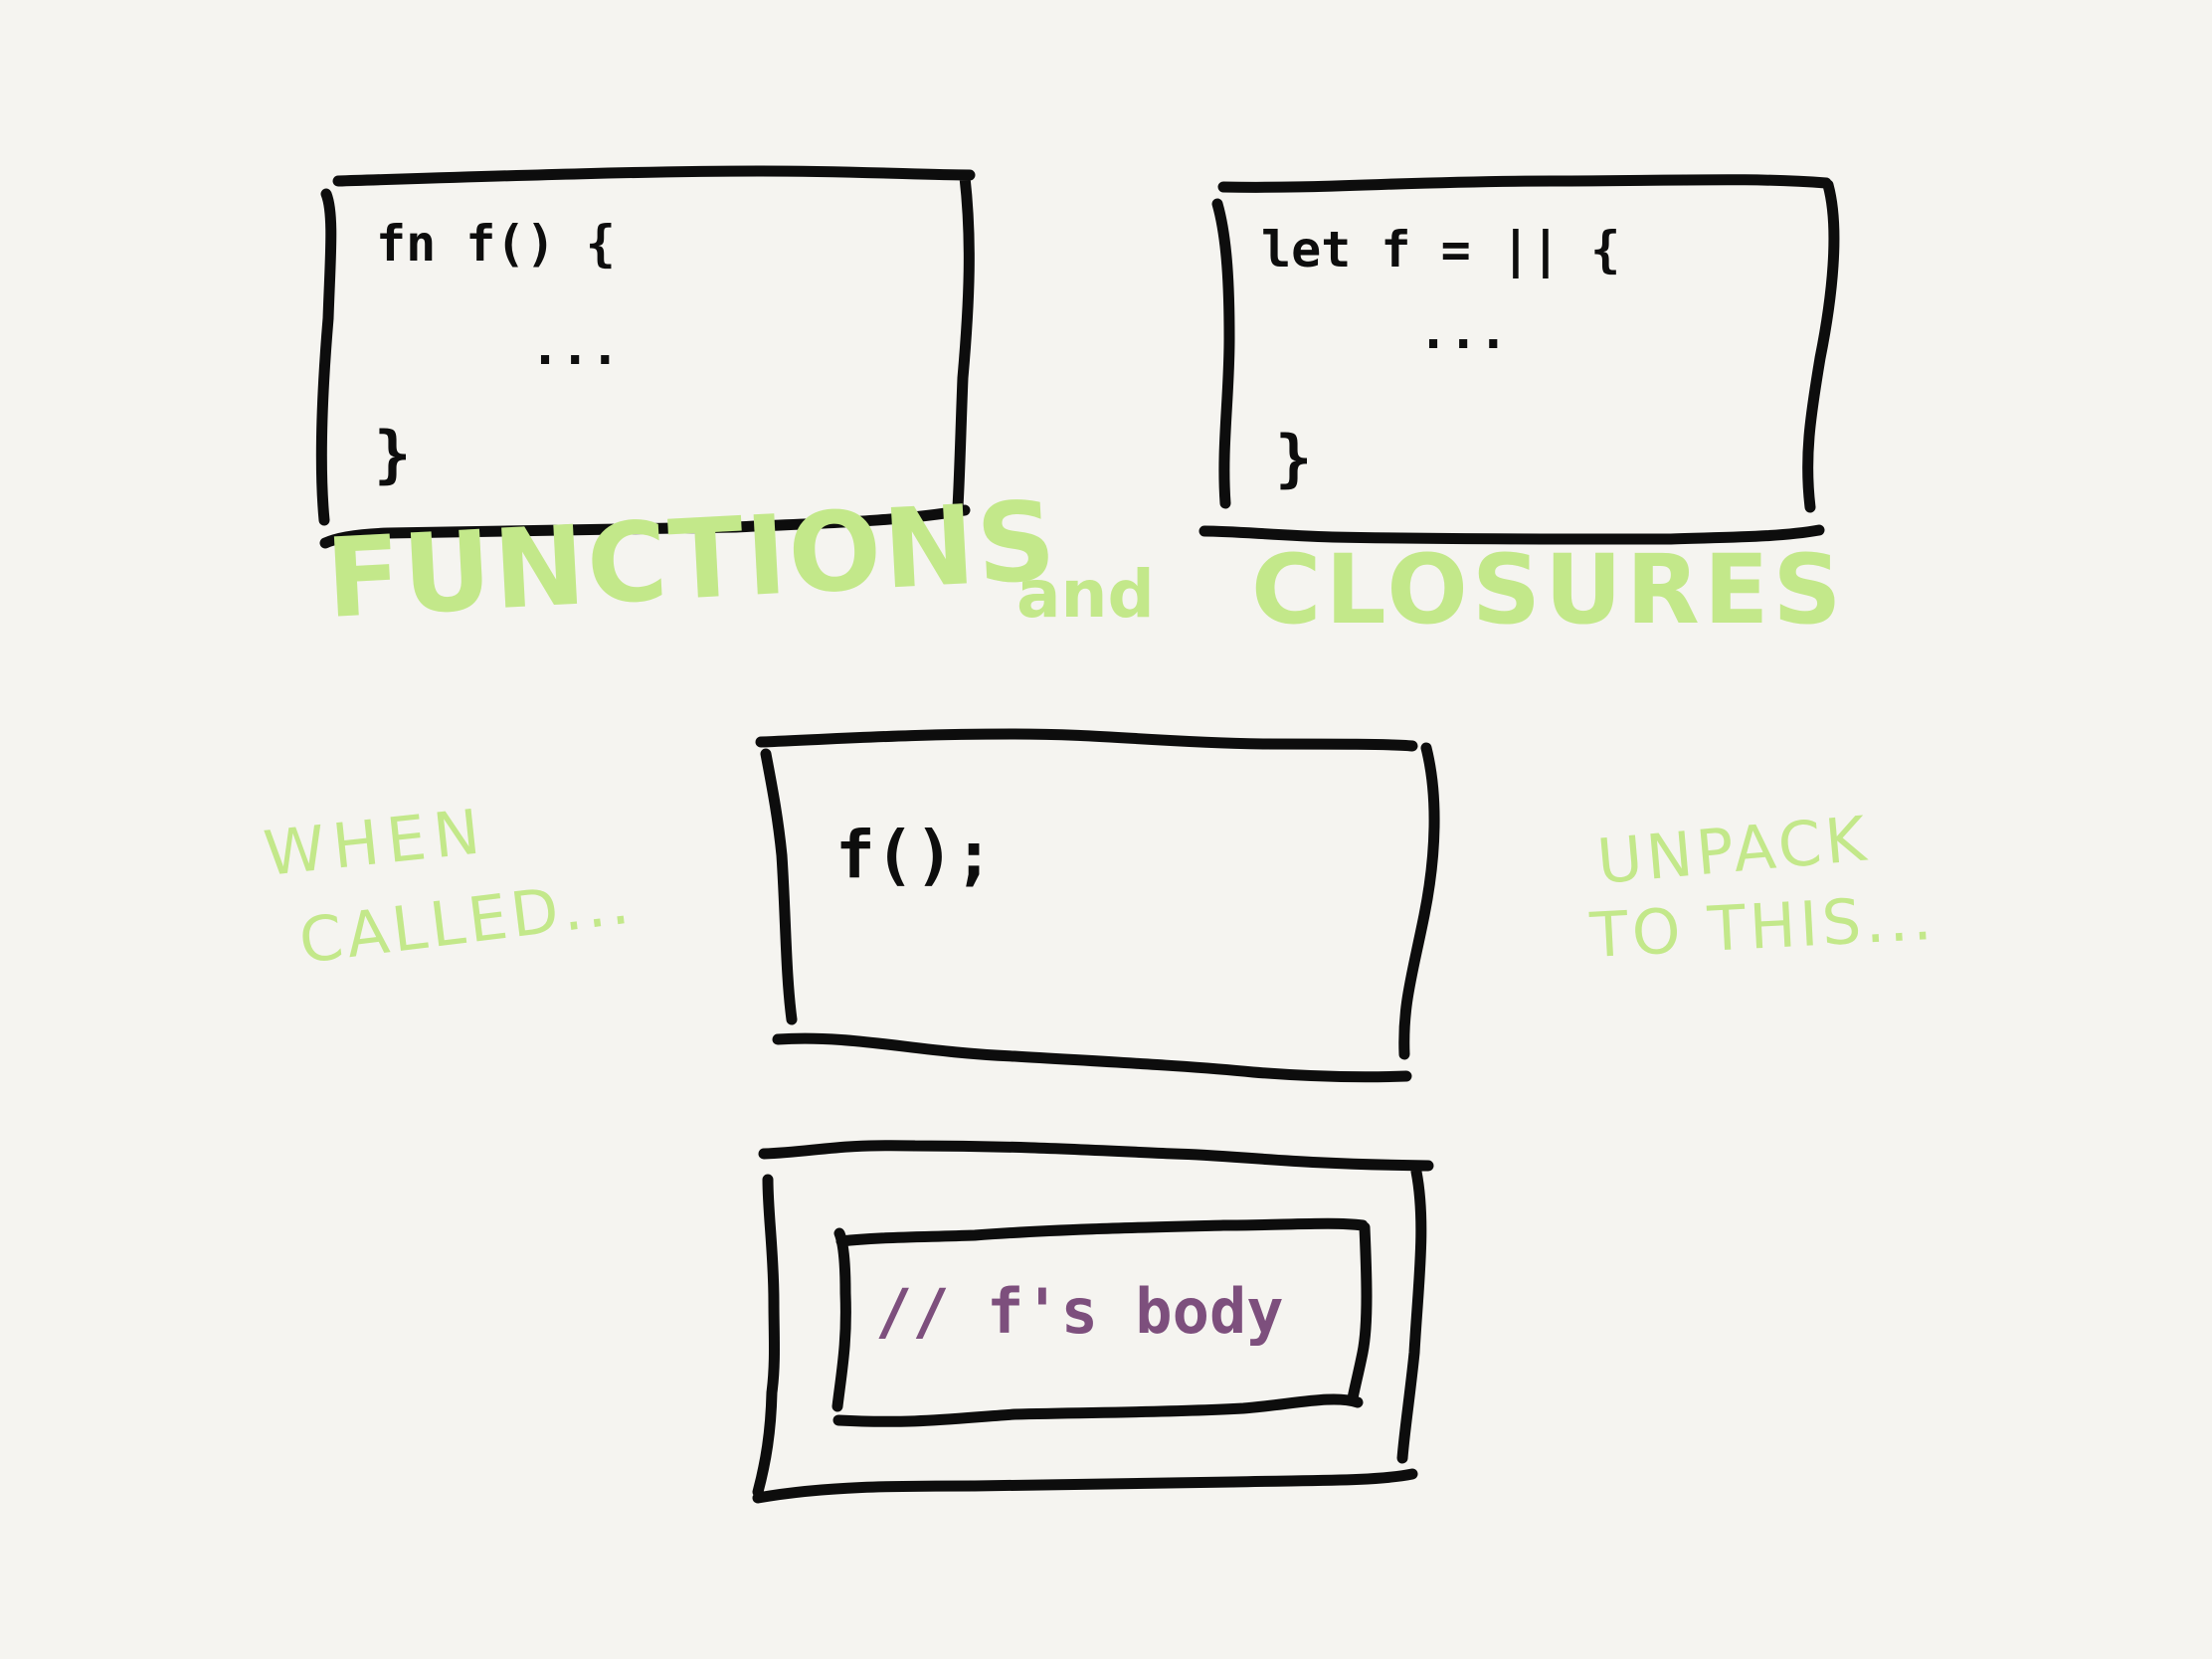 Image resolution: width=2212 pixels, height=1659 pixels. I want to click on title-and: and, so click(1085, 594).